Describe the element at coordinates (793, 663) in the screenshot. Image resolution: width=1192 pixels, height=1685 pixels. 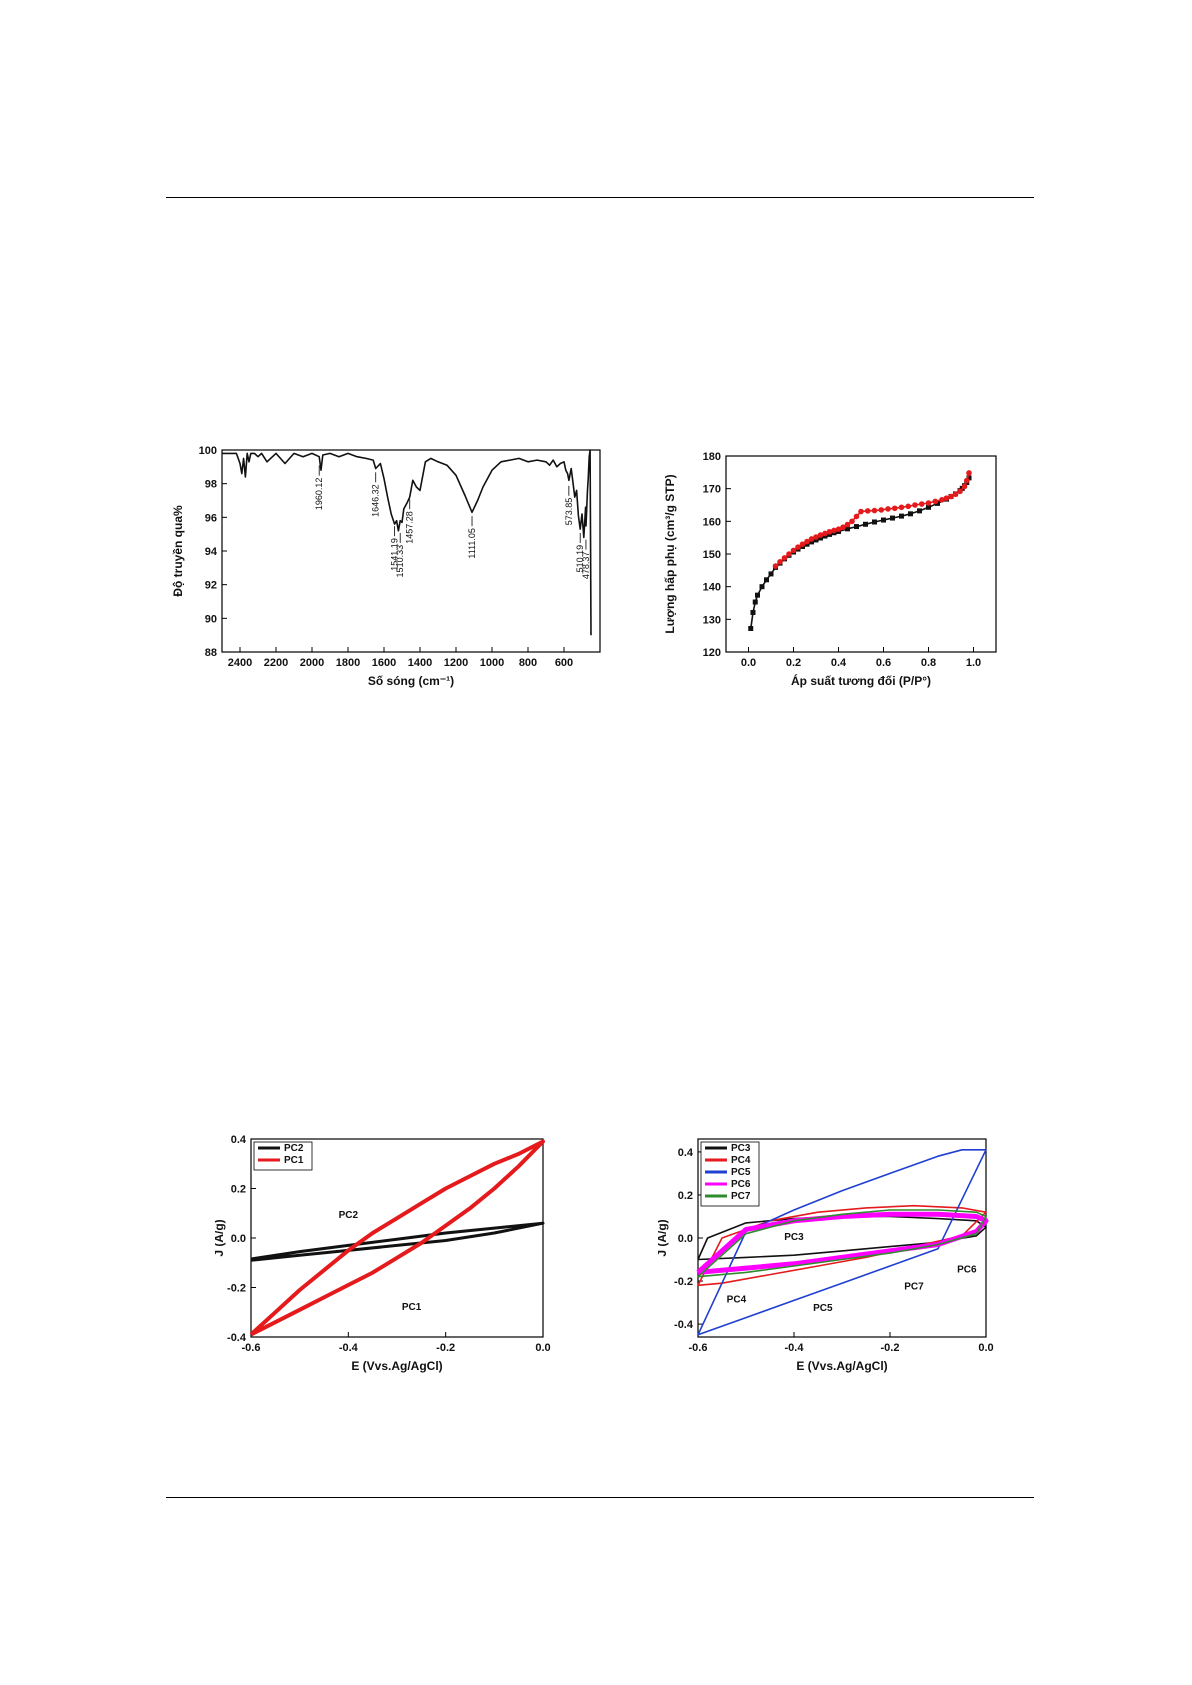
I see `x-tick-label: 0.2` at that location.